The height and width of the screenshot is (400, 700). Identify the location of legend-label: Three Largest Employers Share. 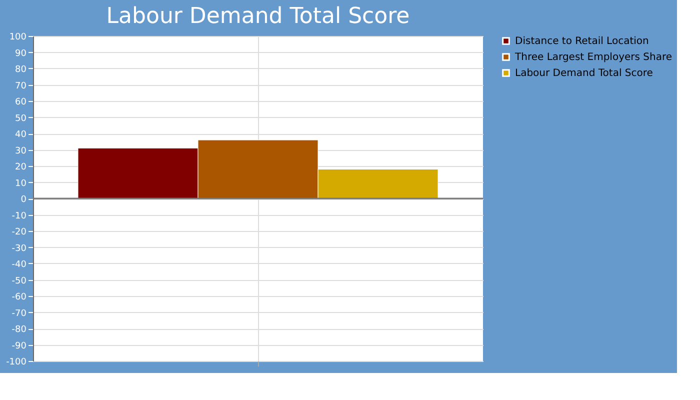
(593, 57).